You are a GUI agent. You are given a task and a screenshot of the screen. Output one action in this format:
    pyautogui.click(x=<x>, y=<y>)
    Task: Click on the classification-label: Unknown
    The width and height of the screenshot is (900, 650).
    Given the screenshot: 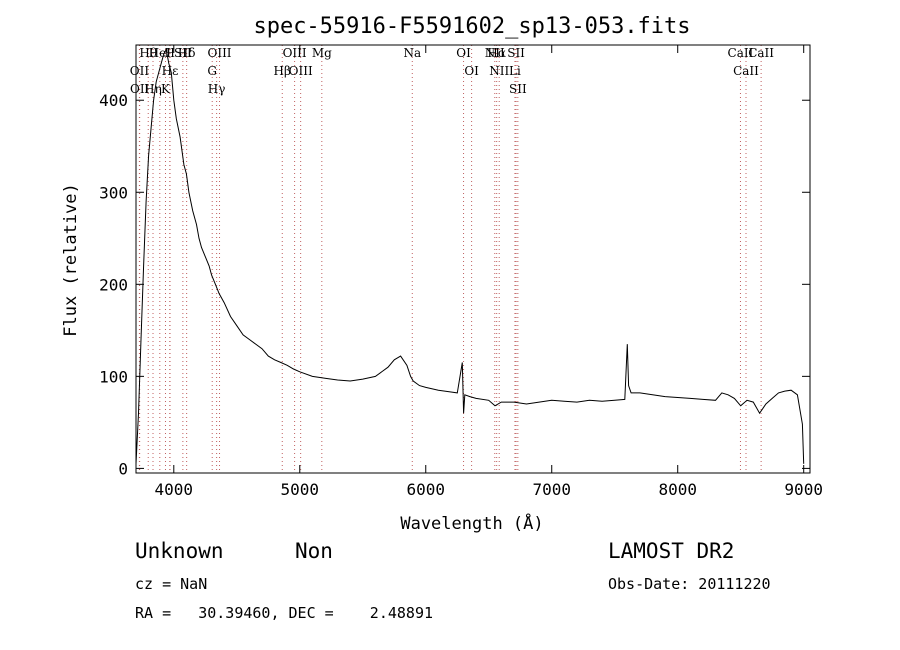 What is the action you would take?
    pyautogui.click(x=179, y=551)
    